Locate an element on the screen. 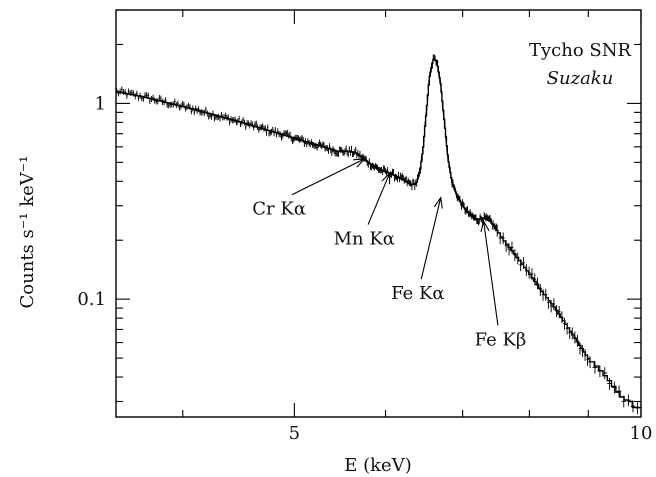  x-tick-label: 10 is located at coordinates (641, 433).